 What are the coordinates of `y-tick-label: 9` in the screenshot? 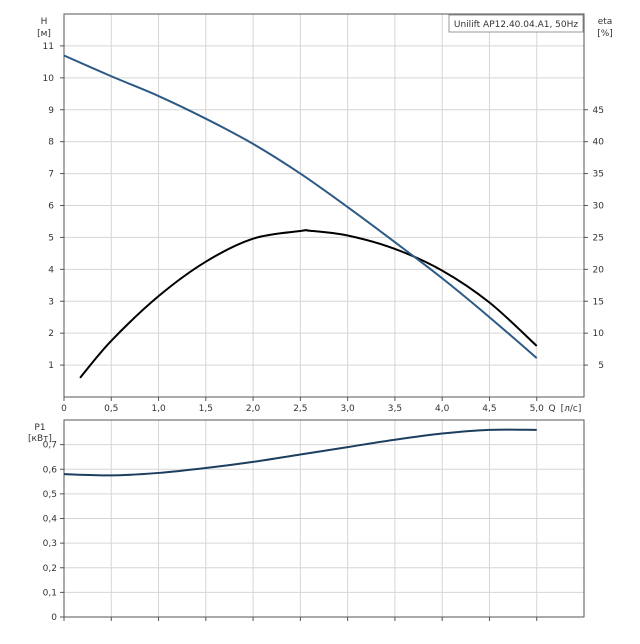 It's located at (51, 111).